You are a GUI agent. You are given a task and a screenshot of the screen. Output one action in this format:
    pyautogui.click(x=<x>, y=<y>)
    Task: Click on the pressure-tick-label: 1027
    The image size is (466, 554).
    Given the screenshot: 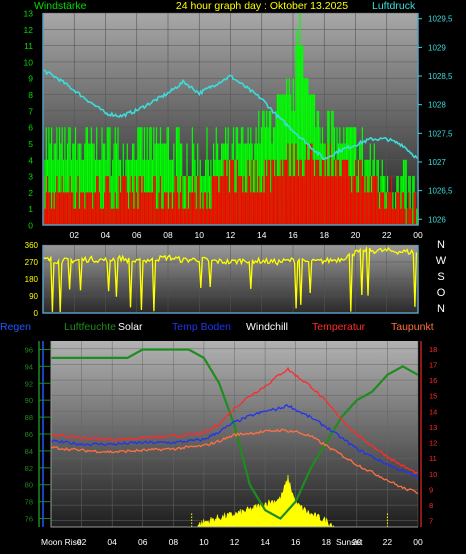 What is the action you would take?
    pyautogui.click(x=437, y=162)
    